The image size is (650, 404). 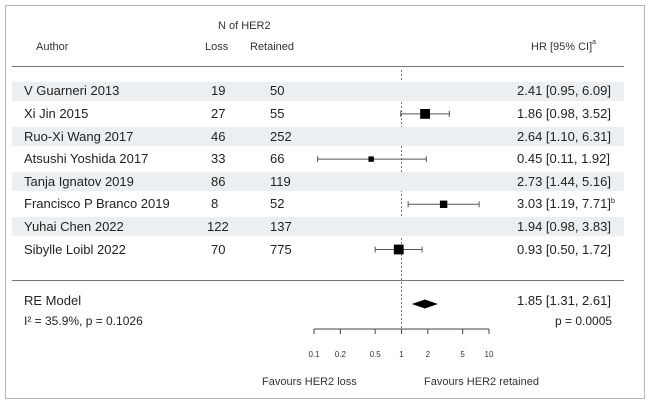 I want to click on study-author: Atsushi Yoshida 2017, so click(x=86, y=159).